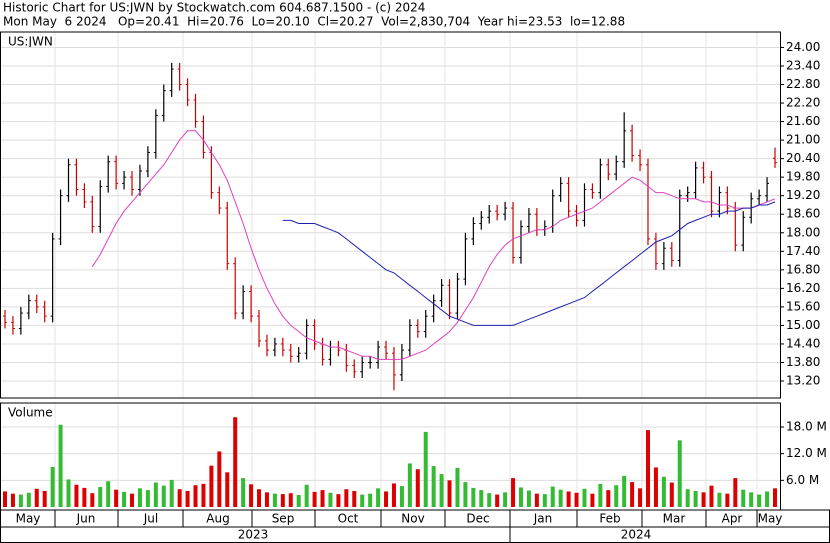  I want to click on y-tick-label: 22.80, so click(803, 84).